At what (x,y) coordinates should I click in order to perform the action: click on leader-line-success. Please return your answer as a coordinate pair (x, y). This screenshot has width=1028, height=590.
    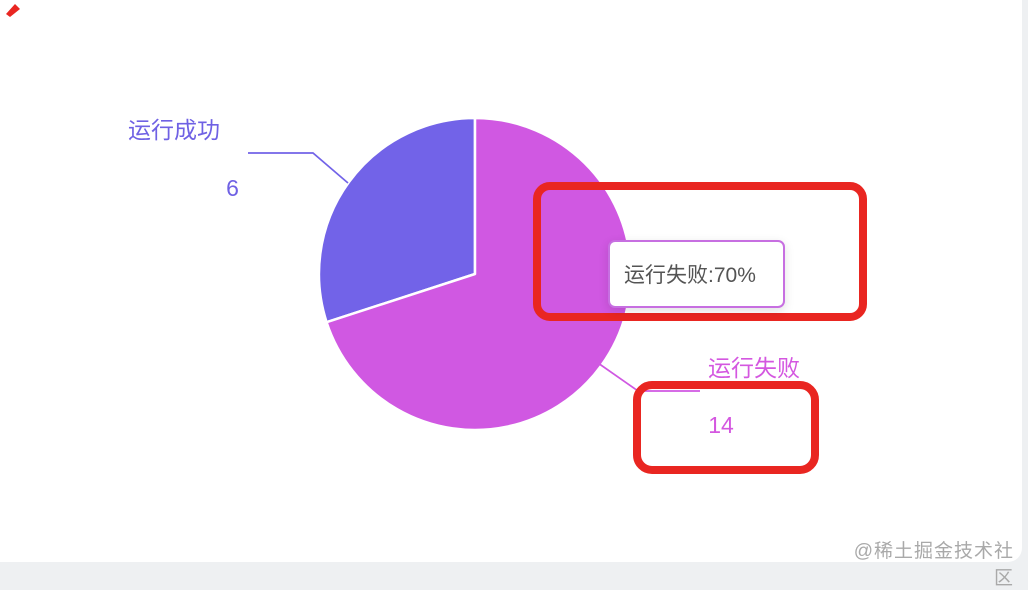
    Looking at the image, I should click on (298, 168).